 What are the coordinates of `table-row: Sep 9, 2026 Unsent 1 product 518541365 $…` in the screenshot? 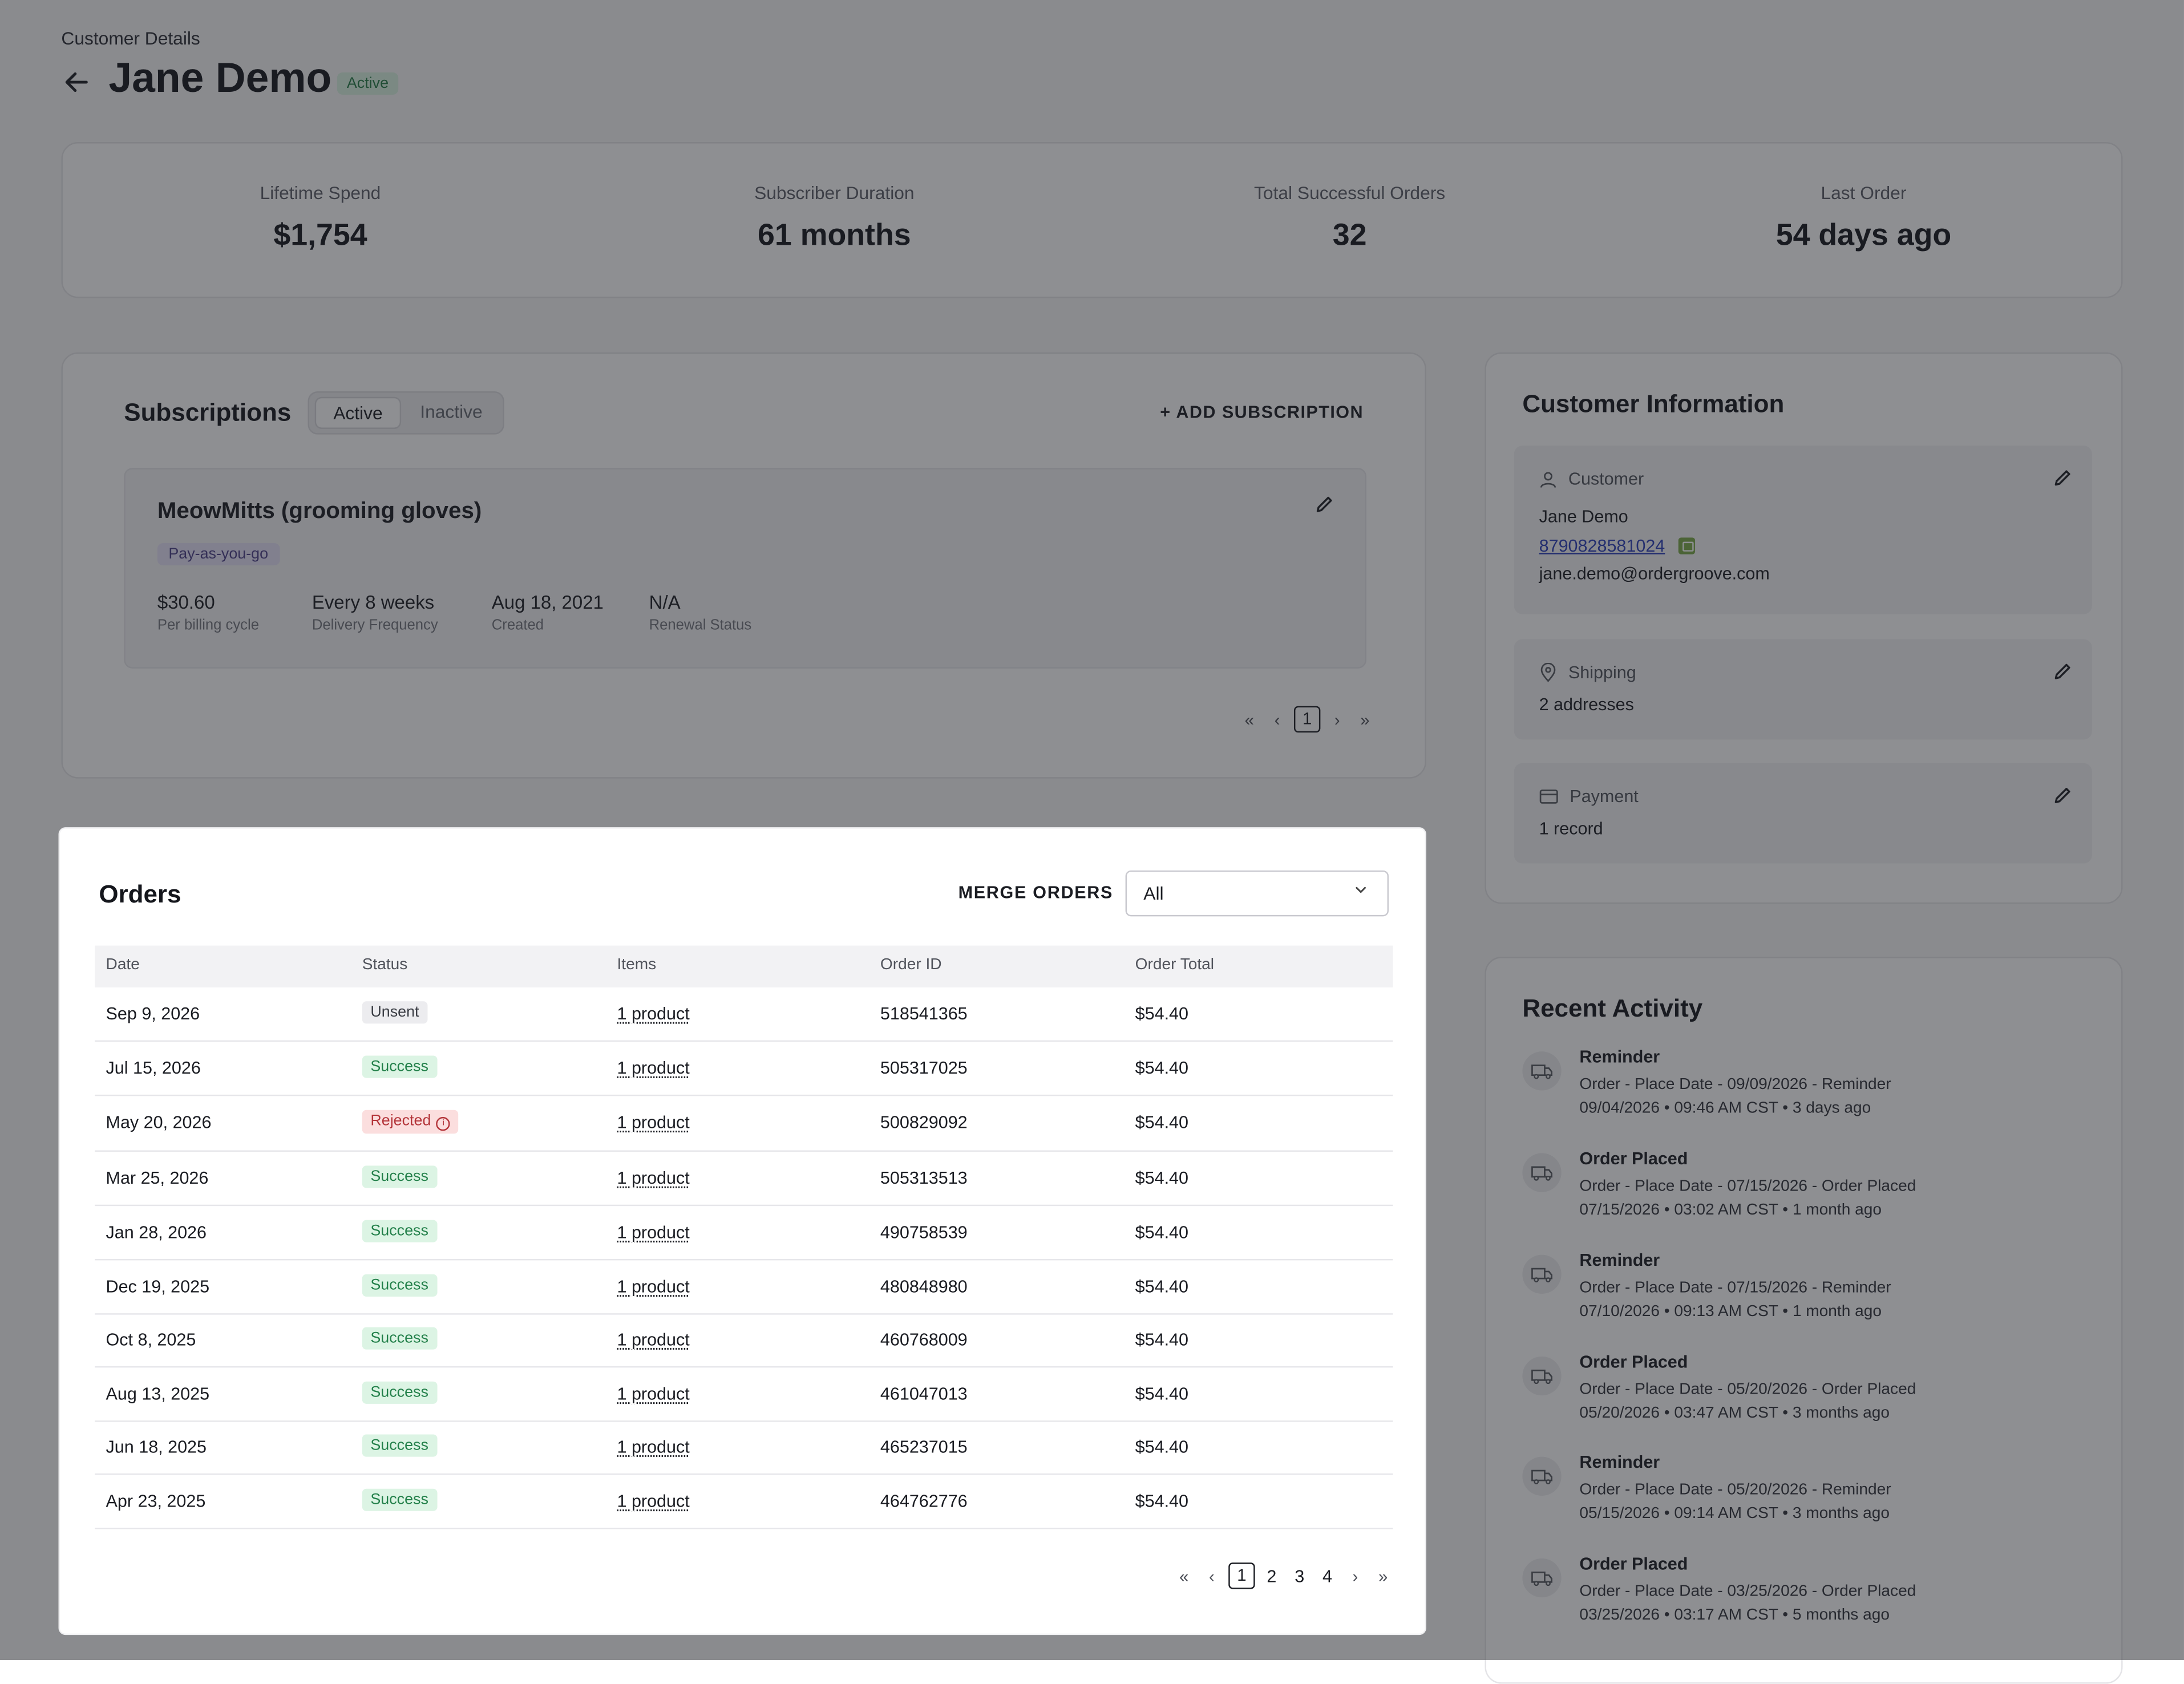 It's located at (744, 1015).